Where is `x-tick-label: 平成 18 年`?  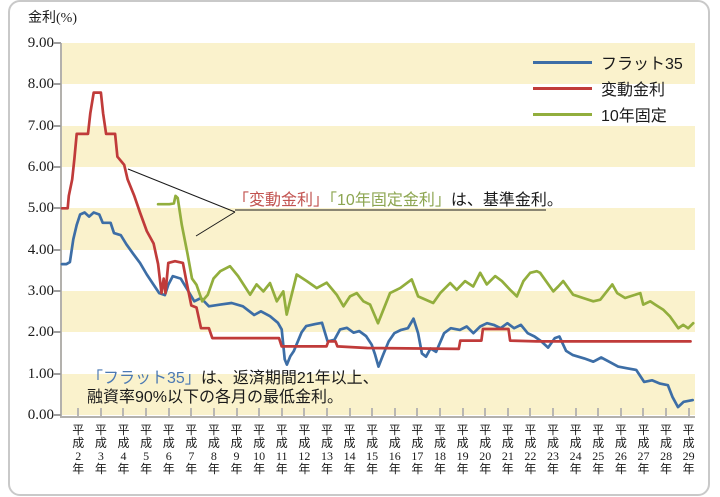 x-tick-label: 平成 18 年 is located at coordinates (439, 449).